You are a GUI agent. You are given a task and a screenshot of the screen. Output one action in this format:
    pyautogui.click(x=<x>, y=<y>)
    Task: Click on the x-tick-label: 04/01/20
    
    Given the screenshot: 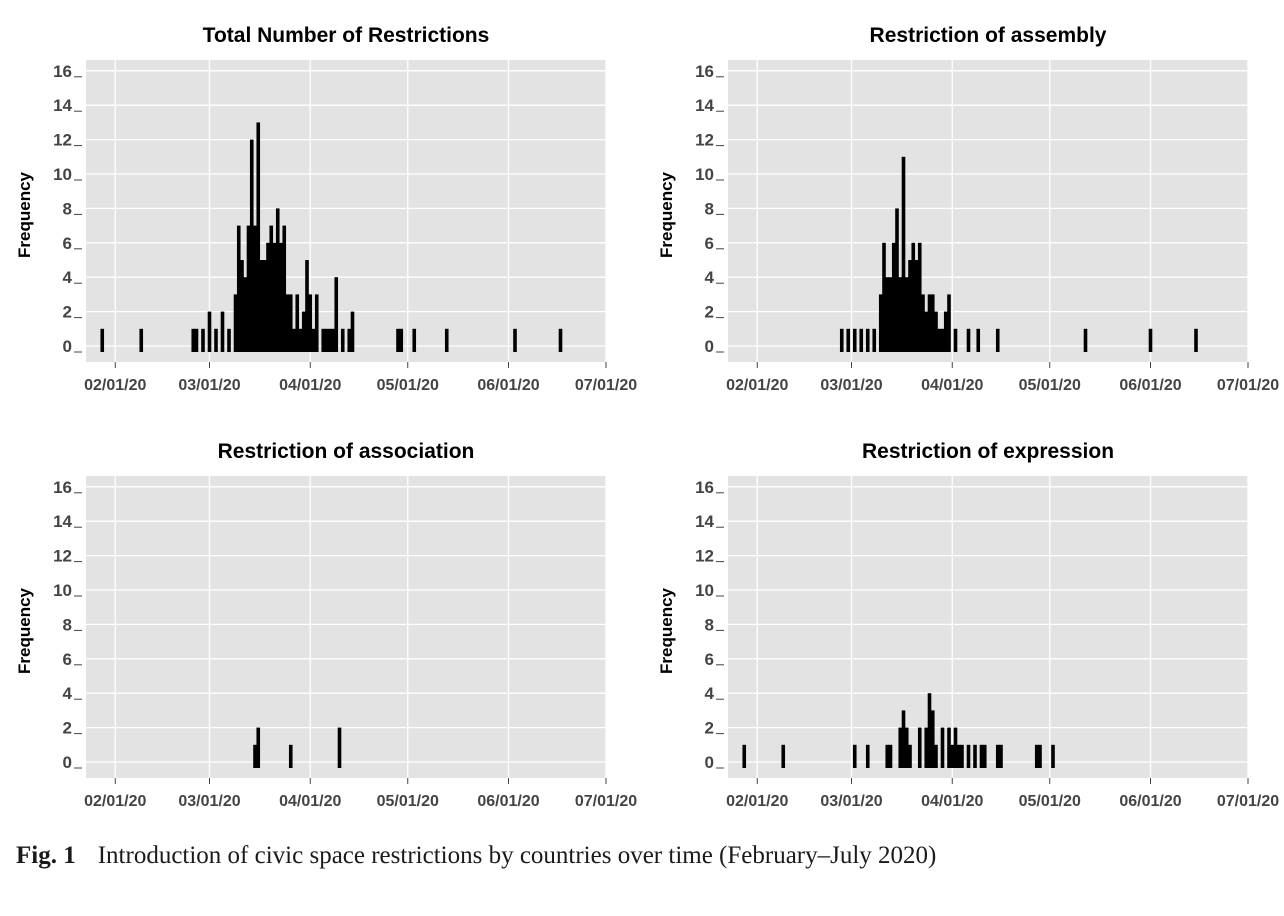 What is the action you would take?
    pyautogui.click(x=310, y=801)
    